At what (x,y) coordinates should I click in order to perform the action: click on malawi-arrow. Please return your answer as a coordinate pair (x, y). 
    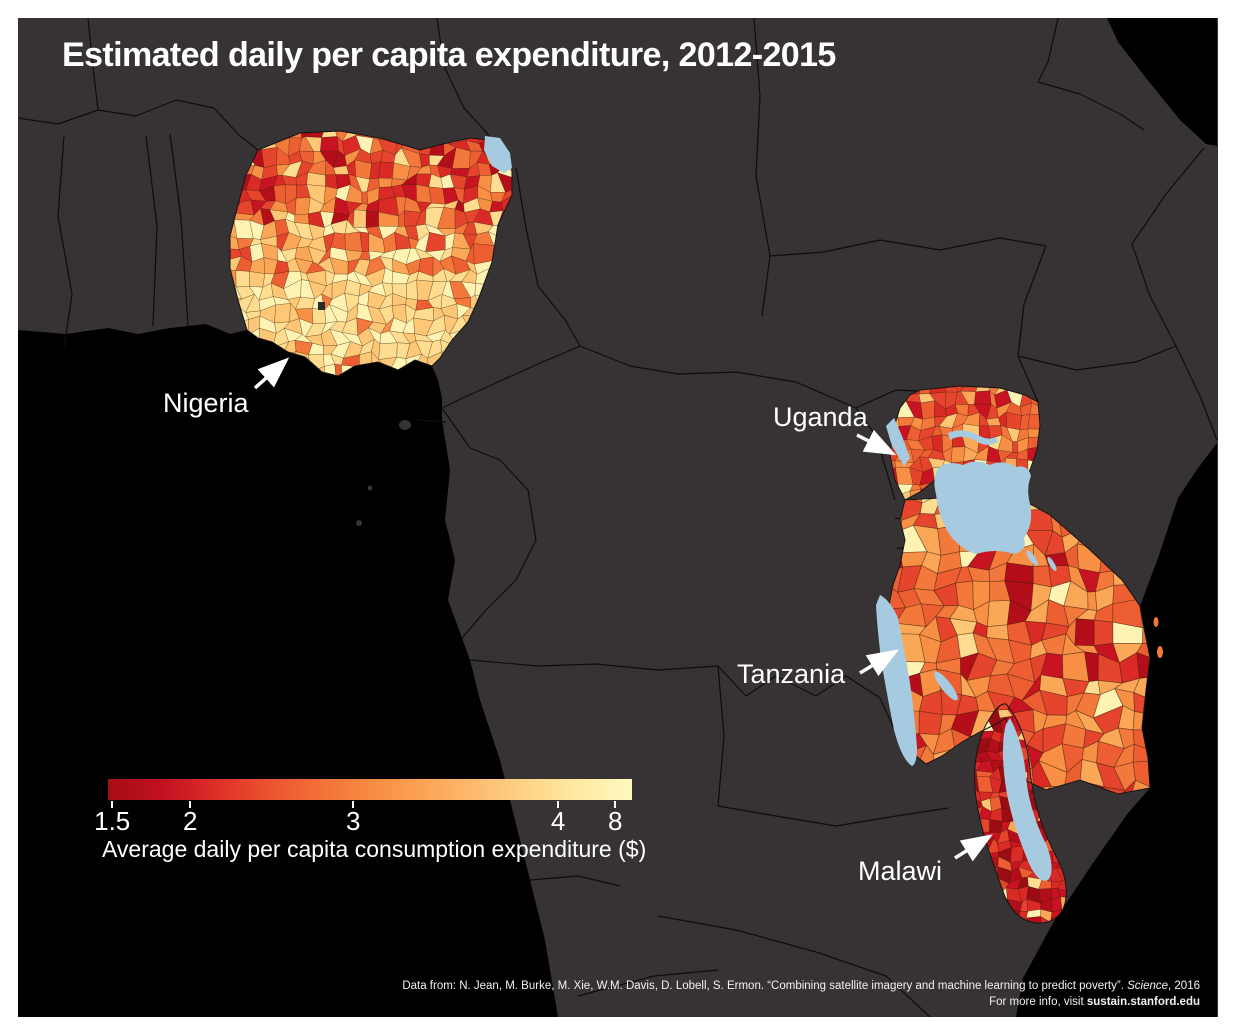
    Looking at the image, I should click on (973, 848).